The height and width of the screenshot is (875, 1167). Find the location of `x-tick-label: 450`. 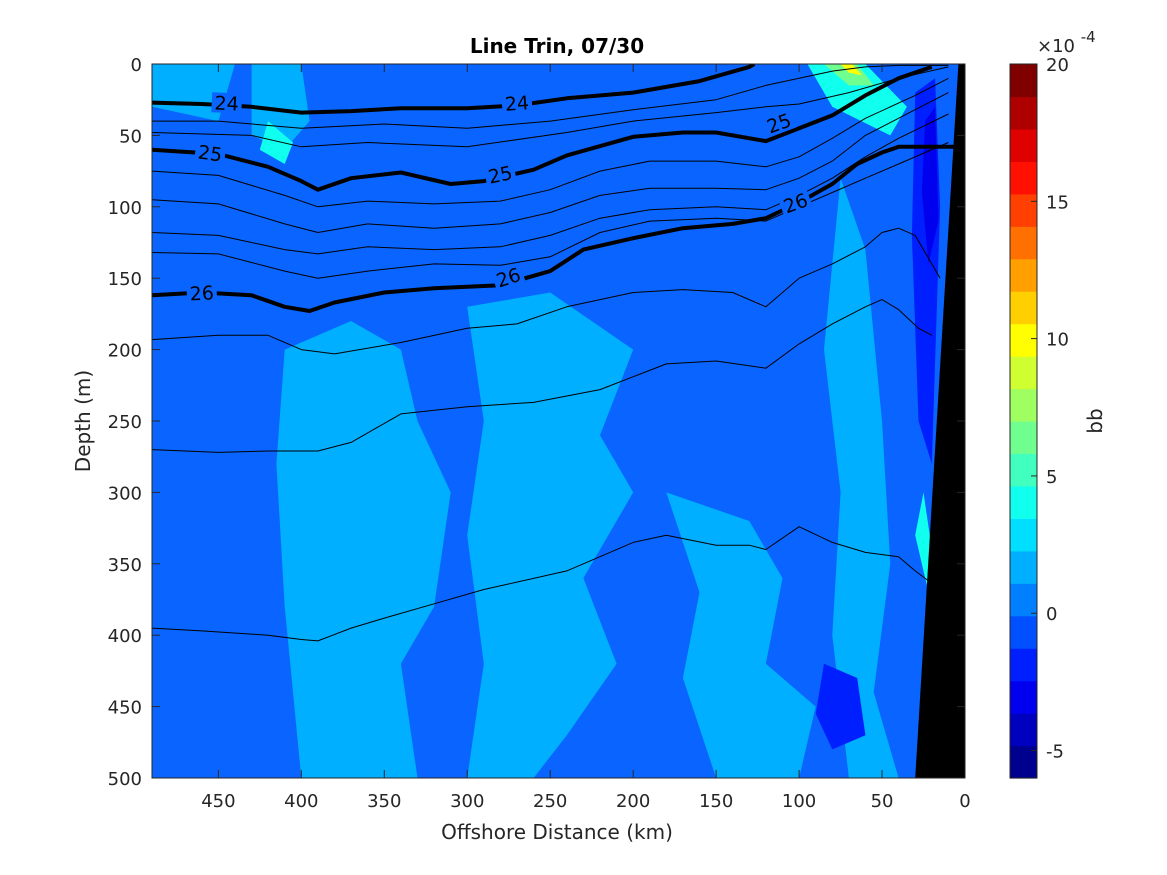

x-tick-label: 450 is located at coordinates (218, 801).